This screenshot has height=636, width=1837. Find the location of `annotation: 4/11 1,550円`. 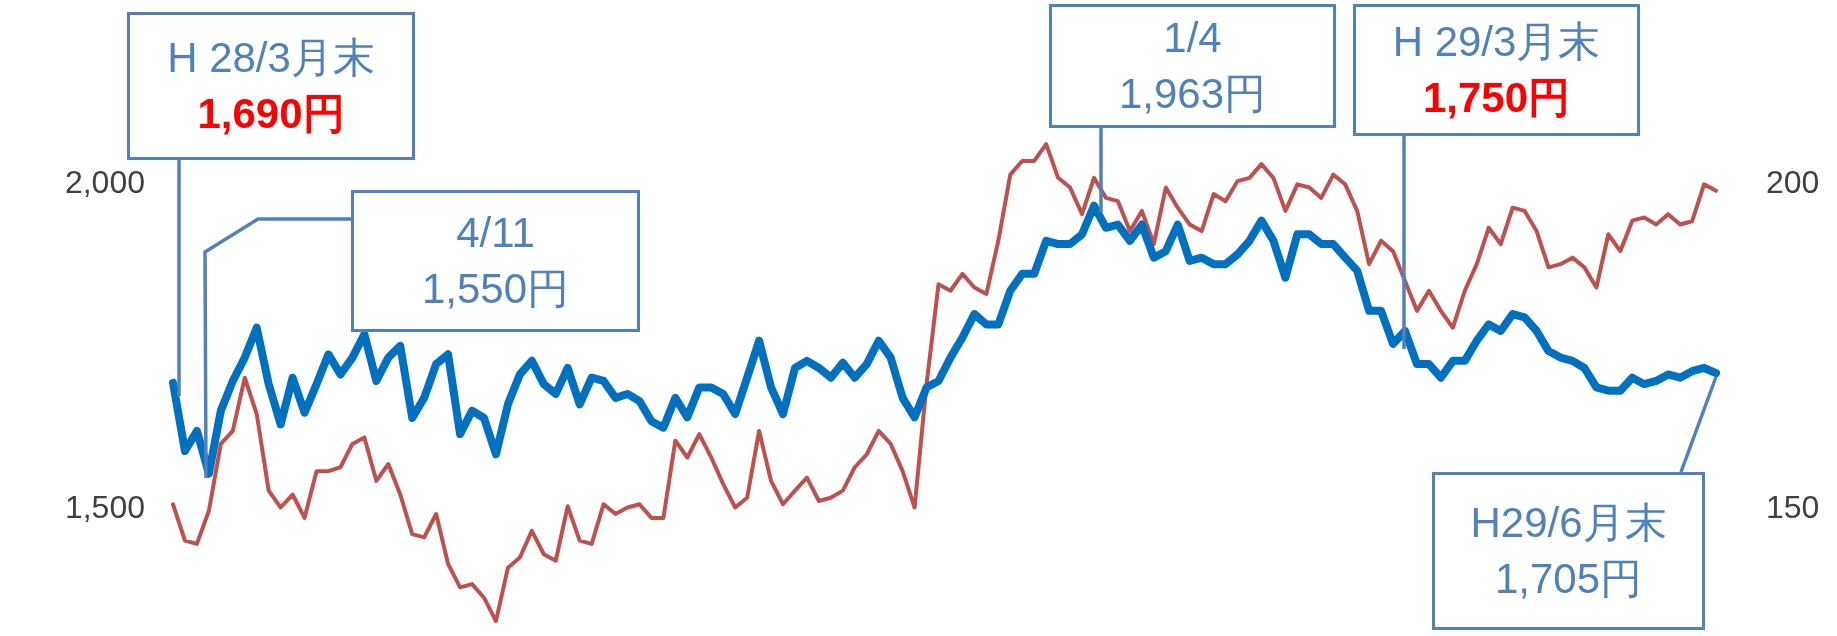

annotation: 4/11 1,550円 is located at coordinates (495, 261).